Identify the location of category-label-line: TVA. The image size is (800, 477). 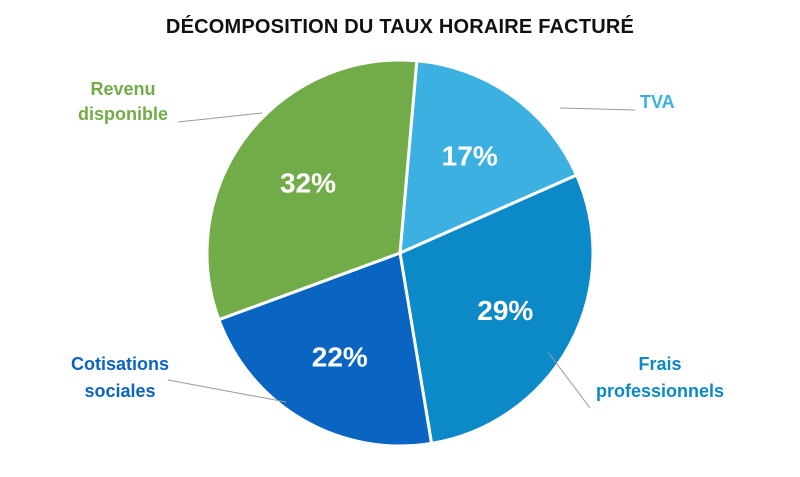
(657, 102).